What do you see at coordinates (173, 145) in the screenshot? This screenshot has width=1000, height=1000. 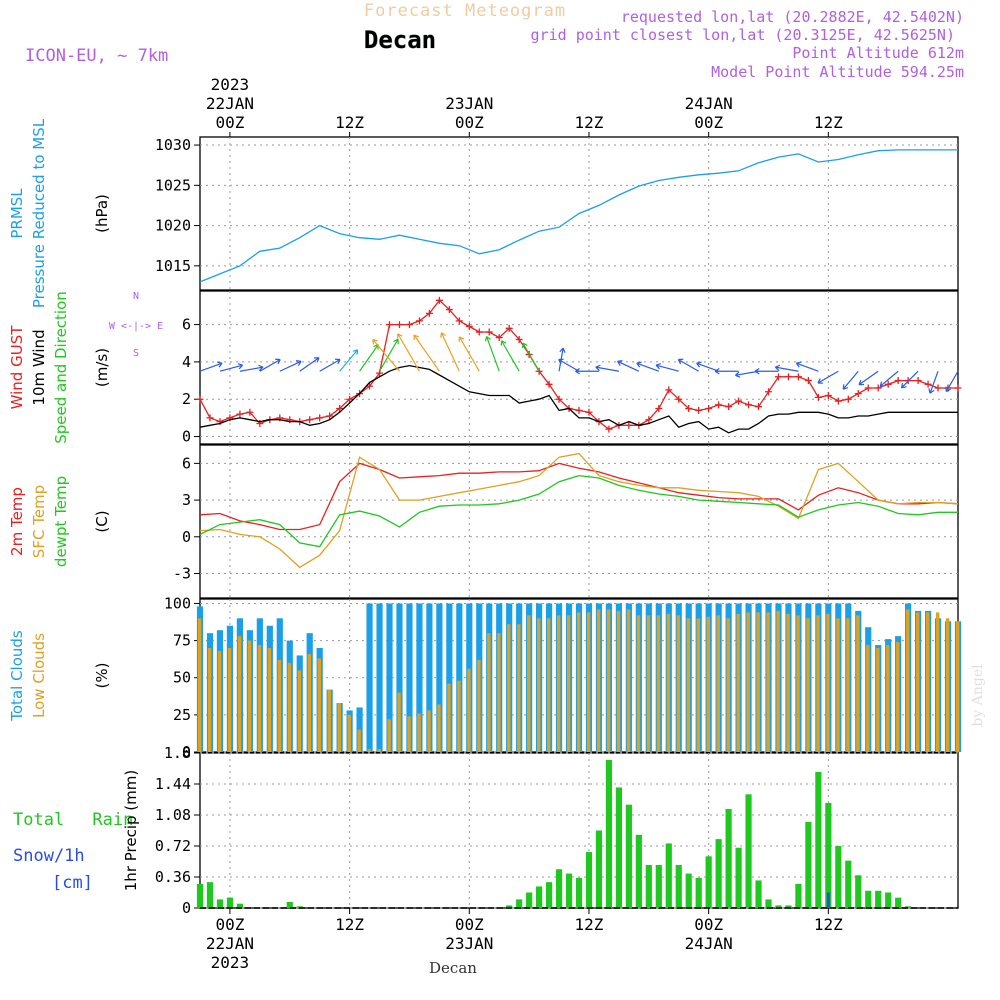 I see `pressure-ytick-label: 1030` at bounding box center [173, 145].